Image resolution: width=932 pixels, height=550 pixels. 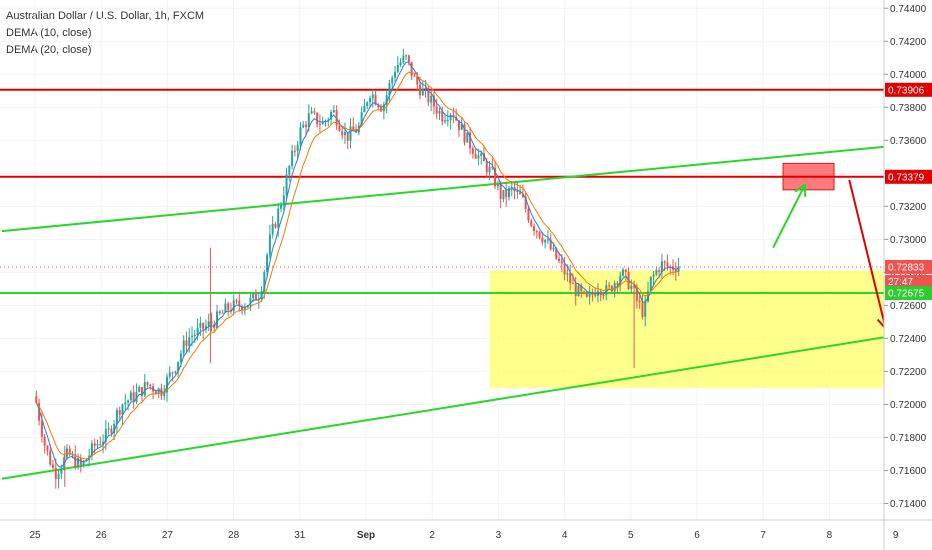 What do you see at coordinates (432, 535) in the screenshot?
I see `x-tick-label: 2` at bounding box center [432, 535].